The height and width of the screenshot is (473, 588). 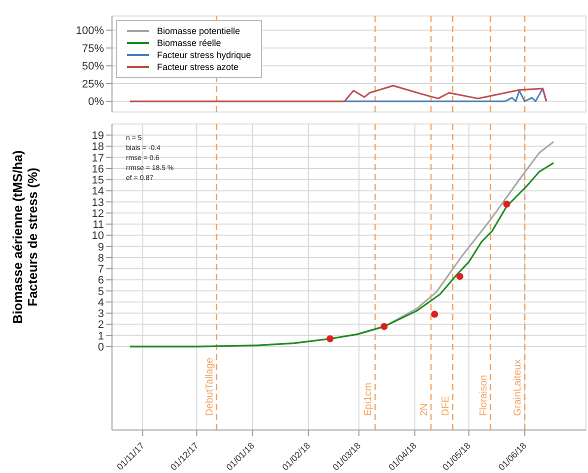 What do you see at coordinates (93, 48) in the screenshot?
I see `y-tick-label: 75%` at bounding box center [93, 48].